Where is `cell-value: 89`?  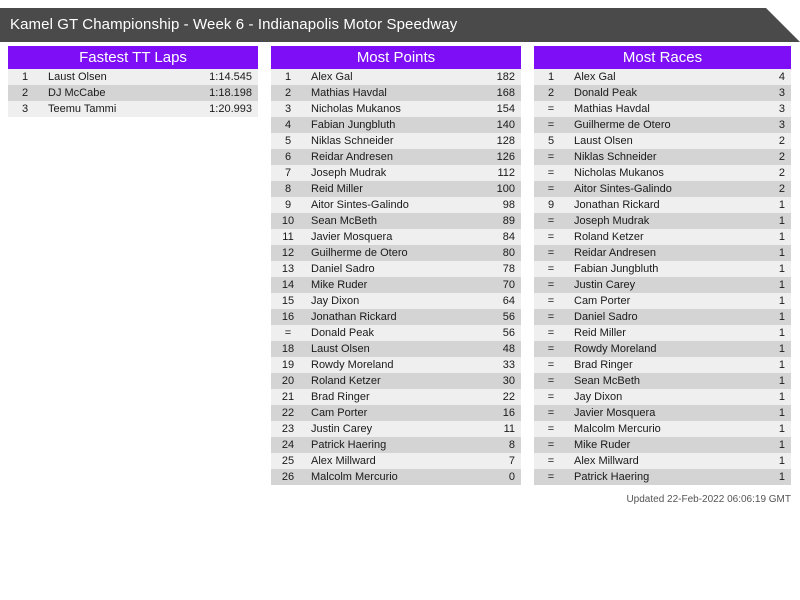 cell-value: 89 is located at coordinates (508, 221).